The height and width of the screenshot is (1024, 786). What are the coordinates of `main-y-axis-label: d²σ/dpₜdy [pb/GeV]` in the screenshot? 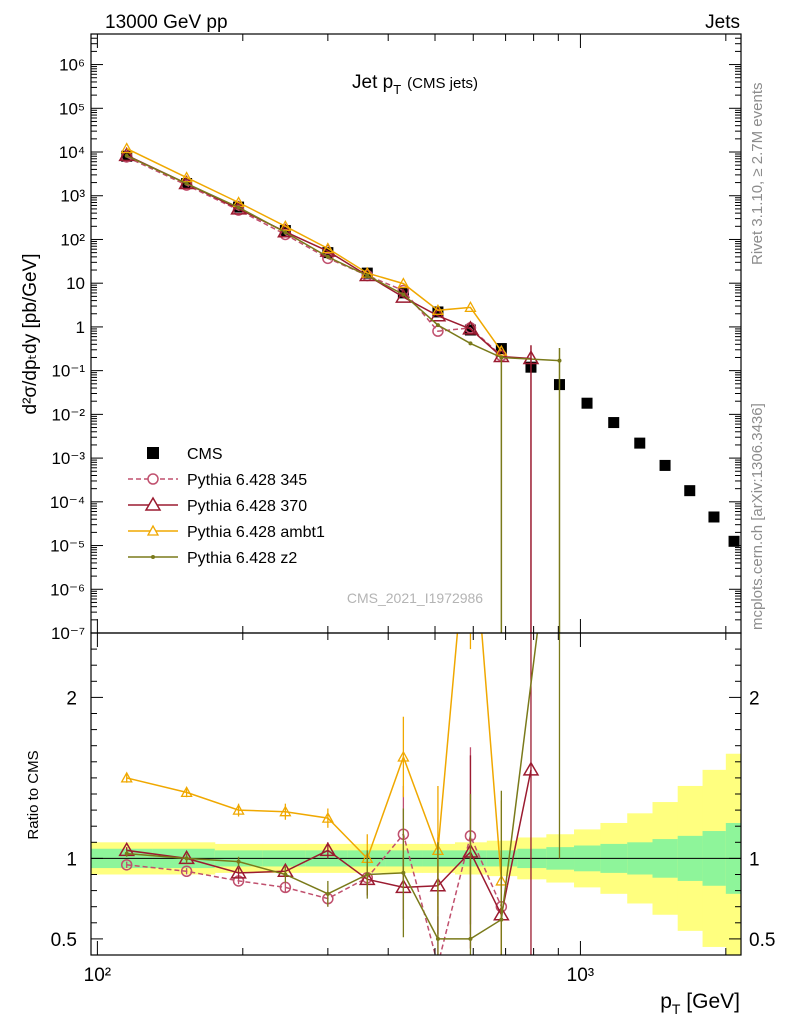 It's located at (30, 334).